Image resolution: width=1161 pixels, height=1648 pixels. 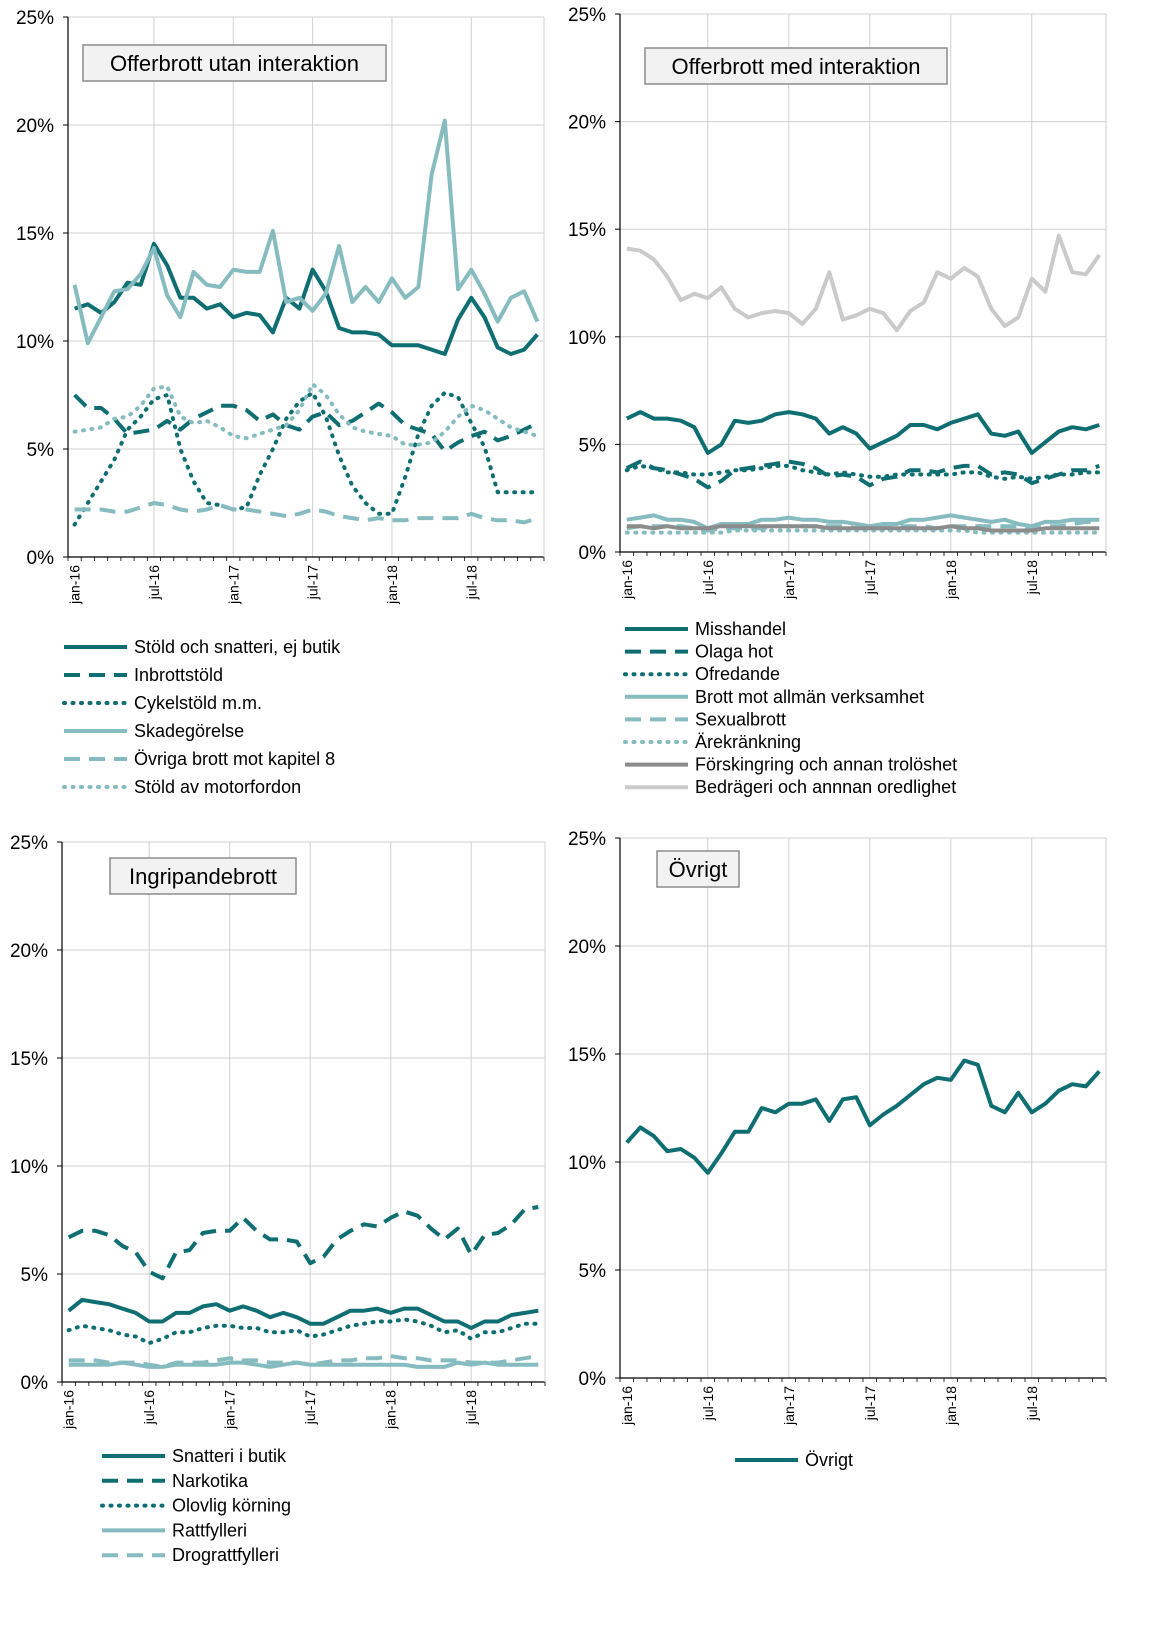 What do you see at coordinates (737, 674) in the screenshot?
I see `legend-label: Ofredande` at bounding box center [737, 674].